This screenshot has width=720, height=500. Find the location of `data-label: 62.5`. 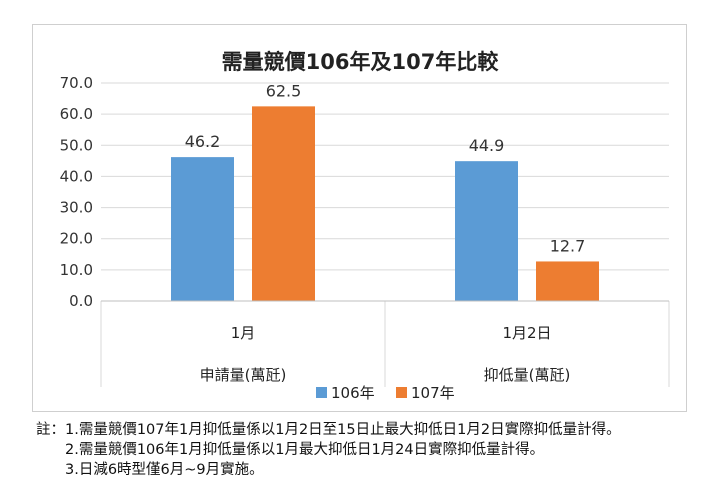

data-label: 62.5 is located at coordinates (284, 90).